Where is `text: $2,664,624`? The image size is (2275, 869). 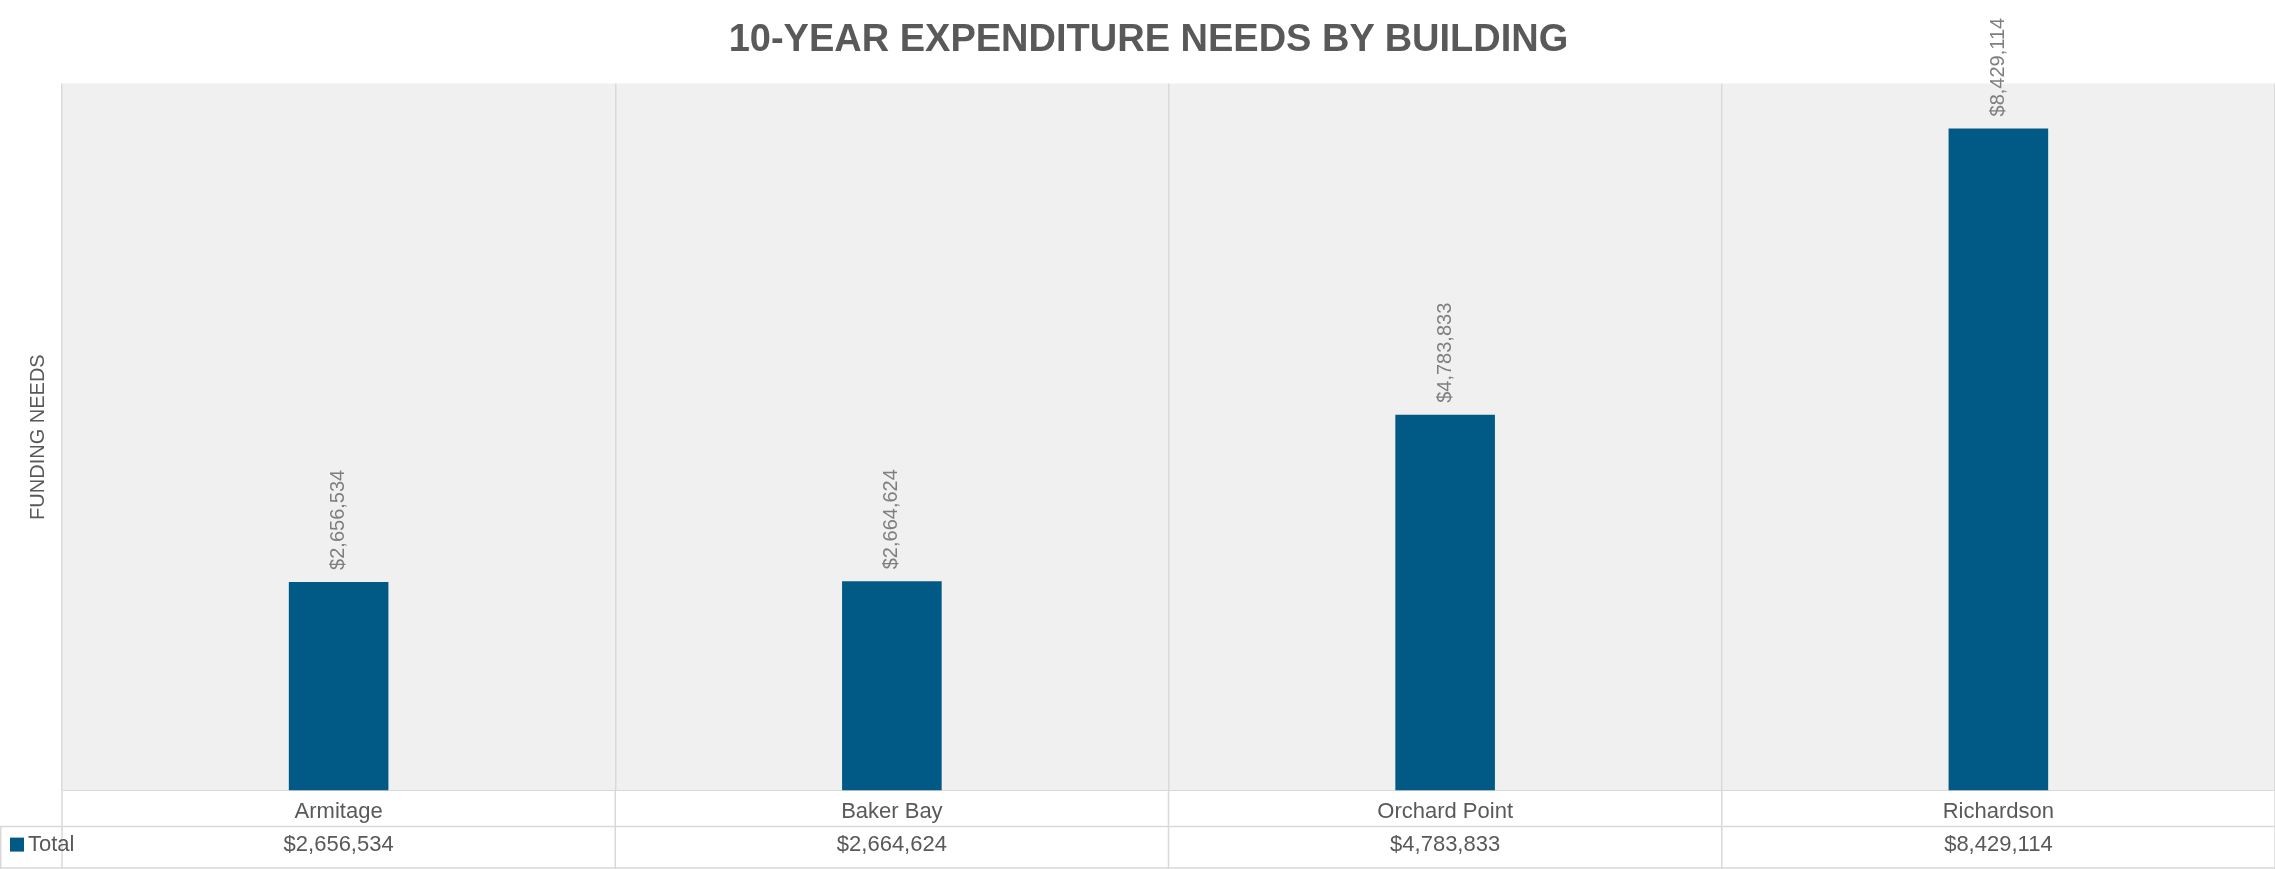
text: $2,664,624 is located at coordinates (890, 519).